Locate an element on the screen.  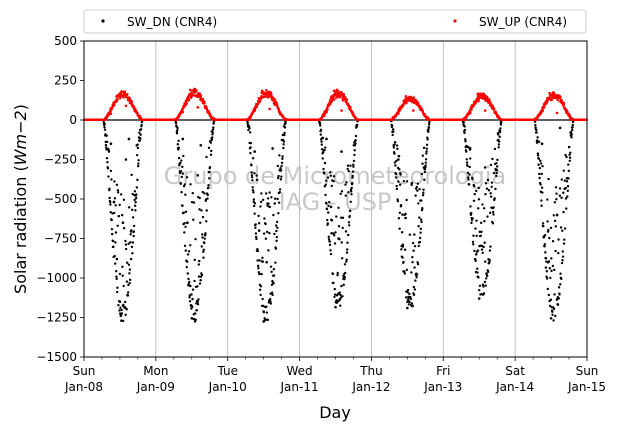
x-tick-weekday: Tue is located at coordinates (227, 371).